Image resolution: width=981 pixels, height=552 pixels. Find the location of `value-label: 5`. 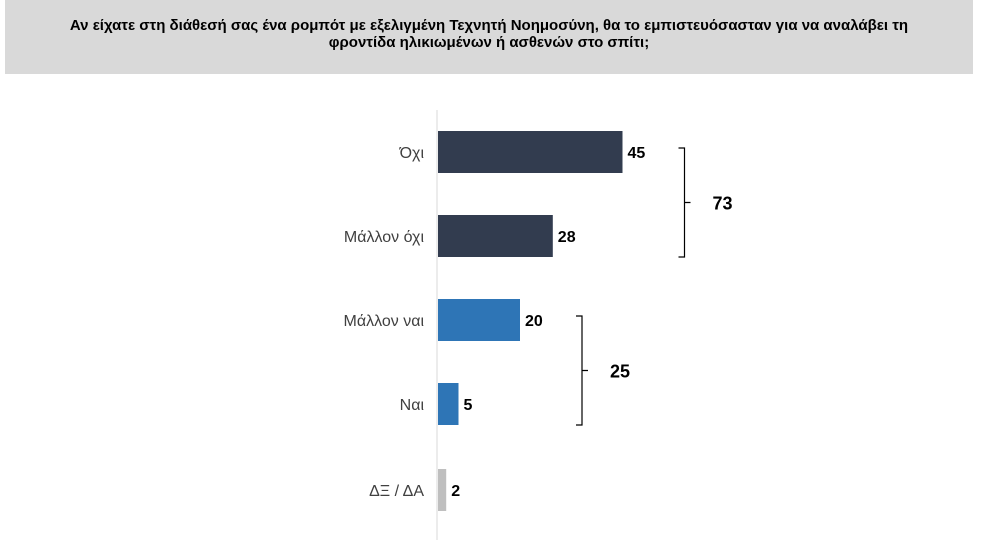

value-label: 5 is located at coordinates (468, 405).